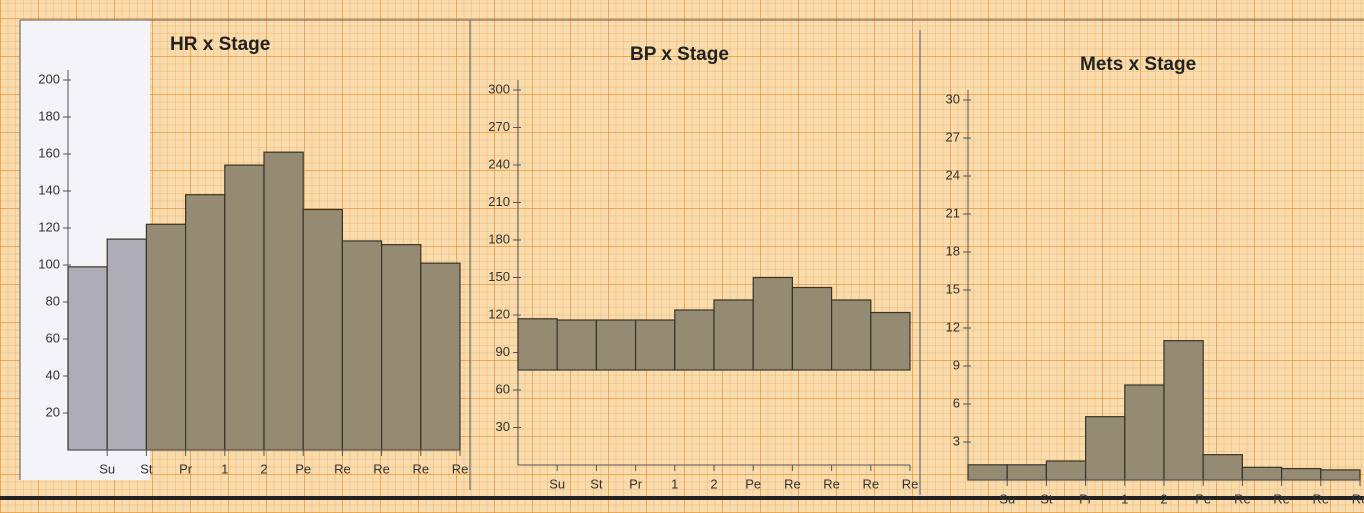 The image size is (1364, 513). What do you see at coordinates (499, 201) in the screenshot?
I see `y-tick-label: 210` at bounding box center [499, 201].